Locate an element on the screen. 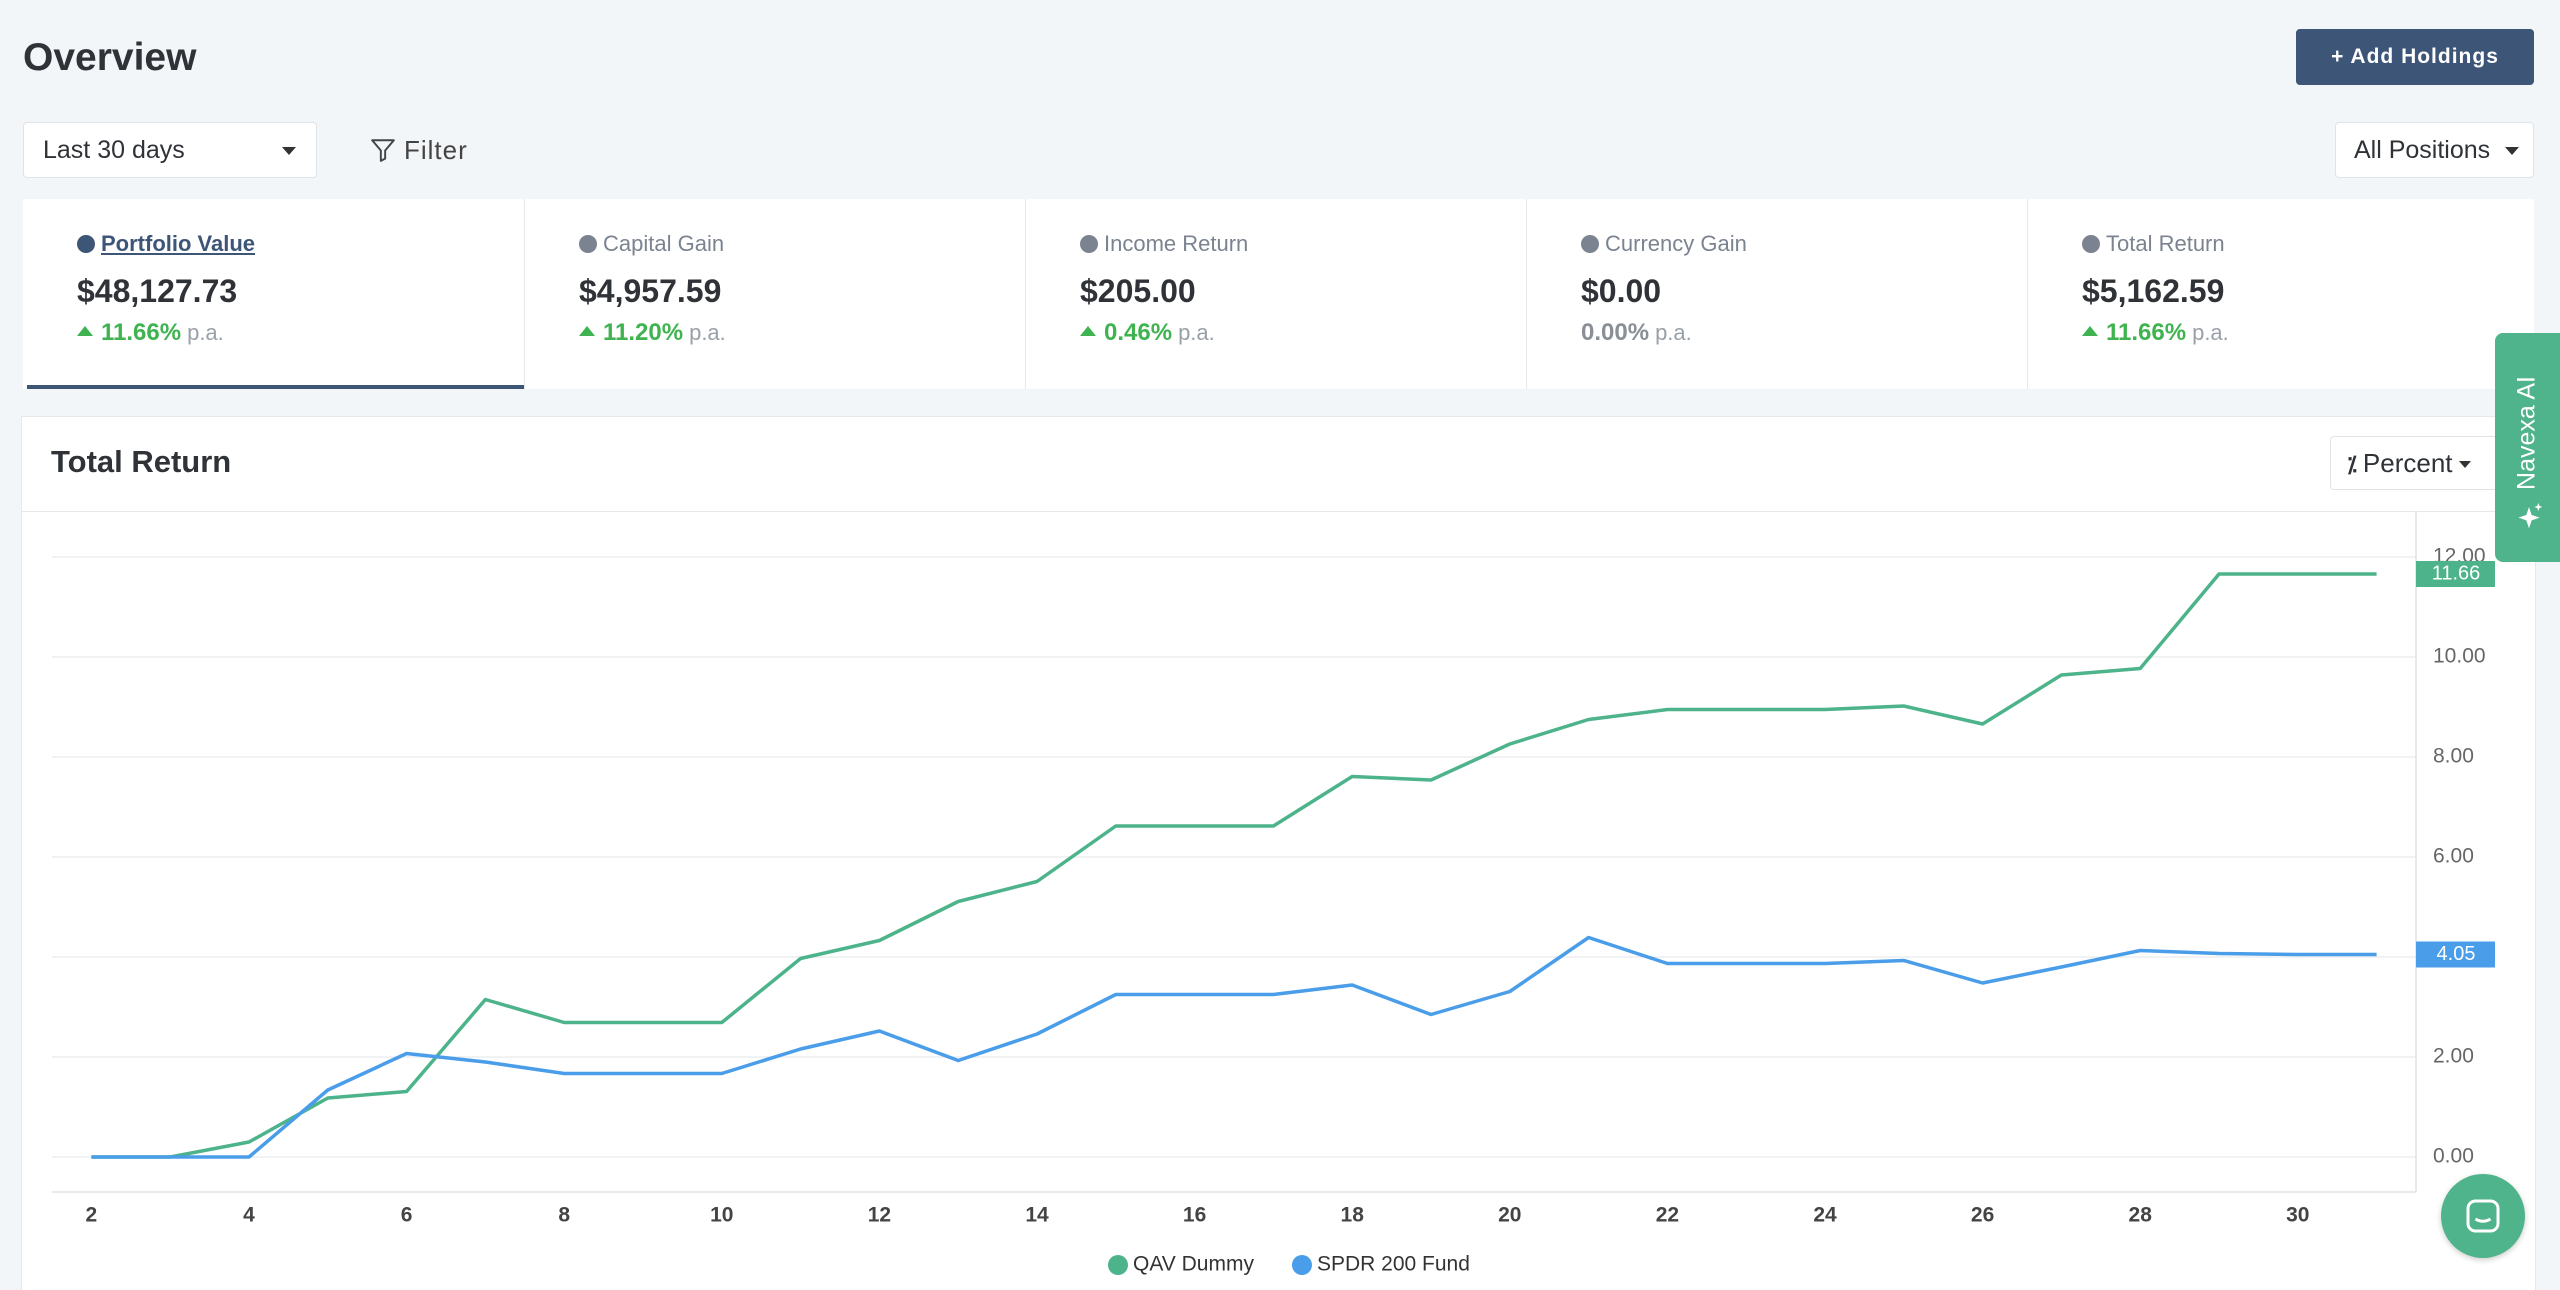 Image resolution: width=2560 pixels, height=1290 pixels. x-tick-label: 16 is located at coordinates (1194, 1215).